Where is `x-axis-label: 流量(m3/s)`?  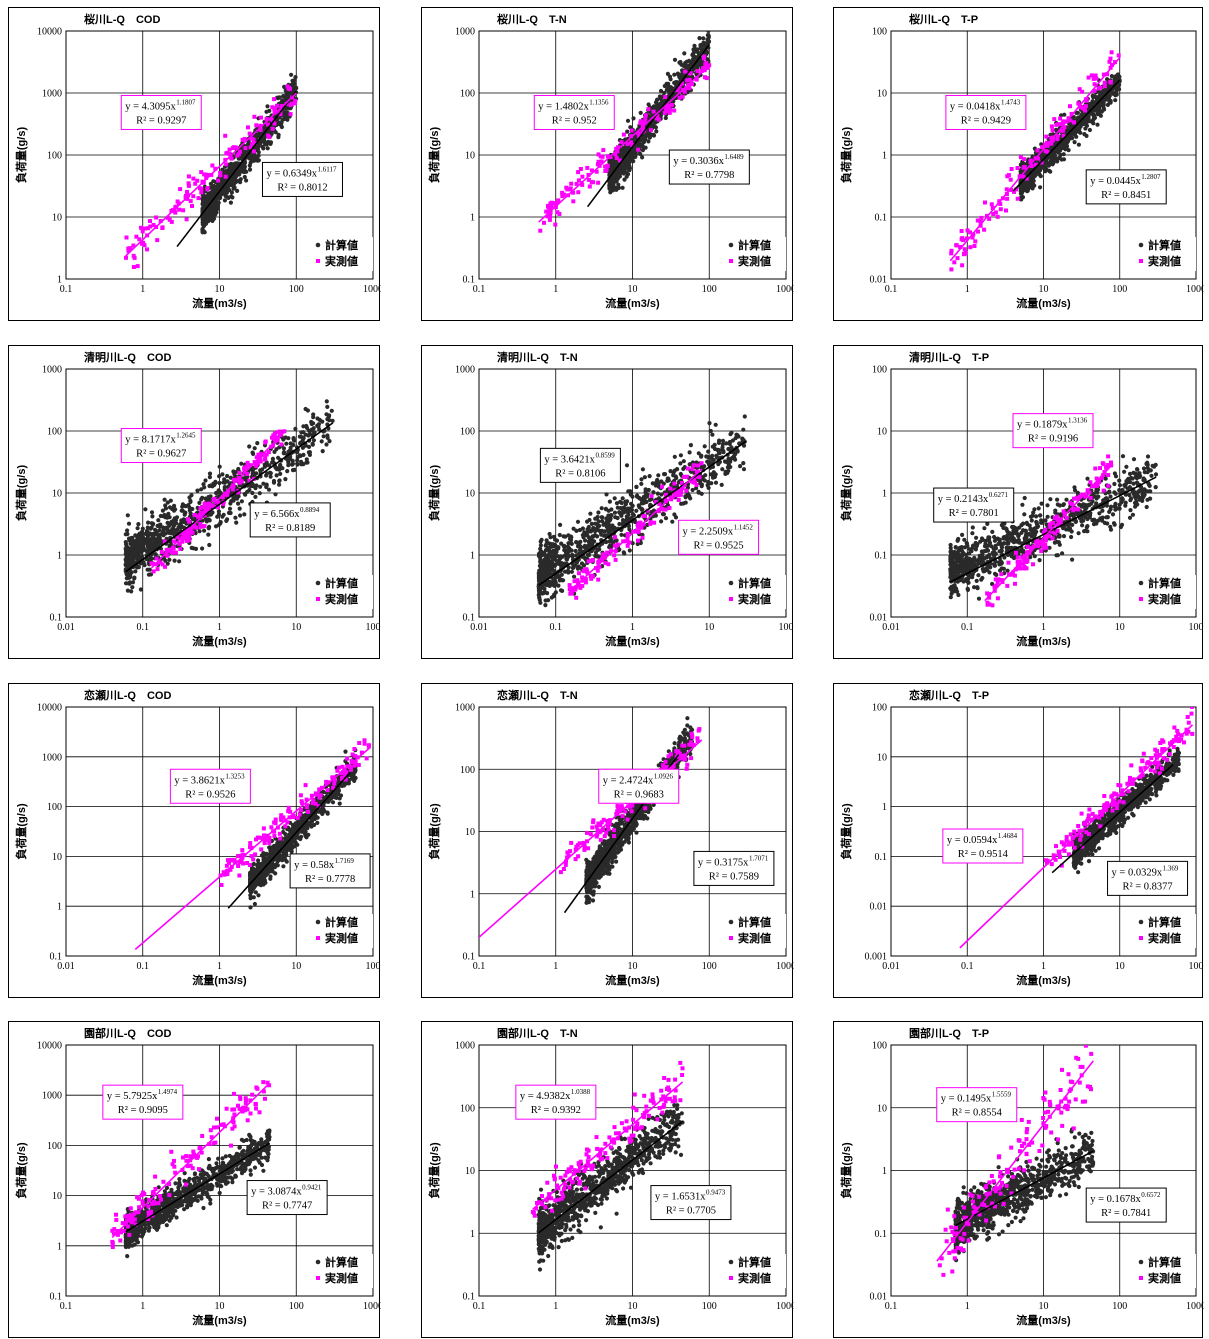 x-axis-label: 流量(m3/s) is located at coordinates (219, 303).